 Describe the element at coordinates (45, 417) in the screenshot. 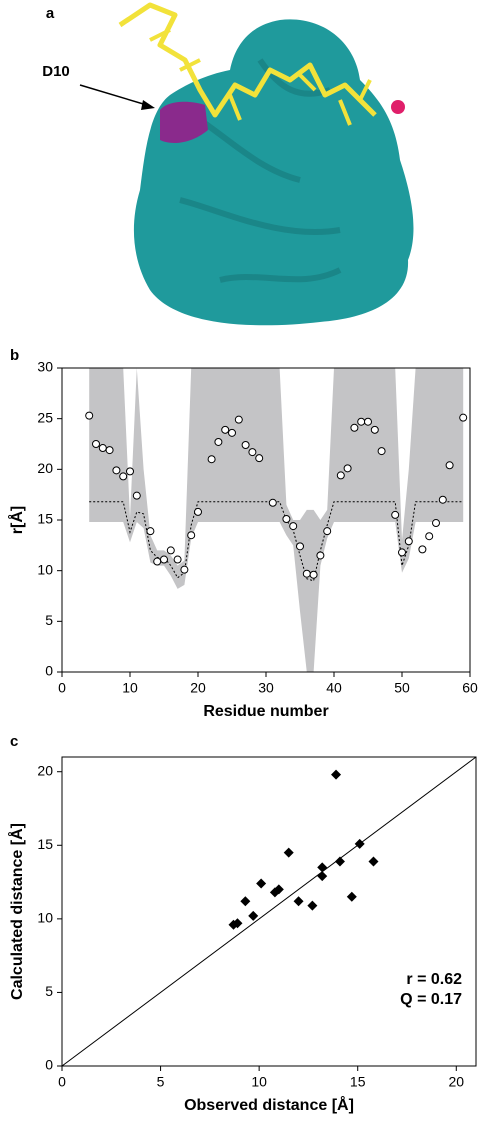

I see `y-tick-label: 25` at that location.